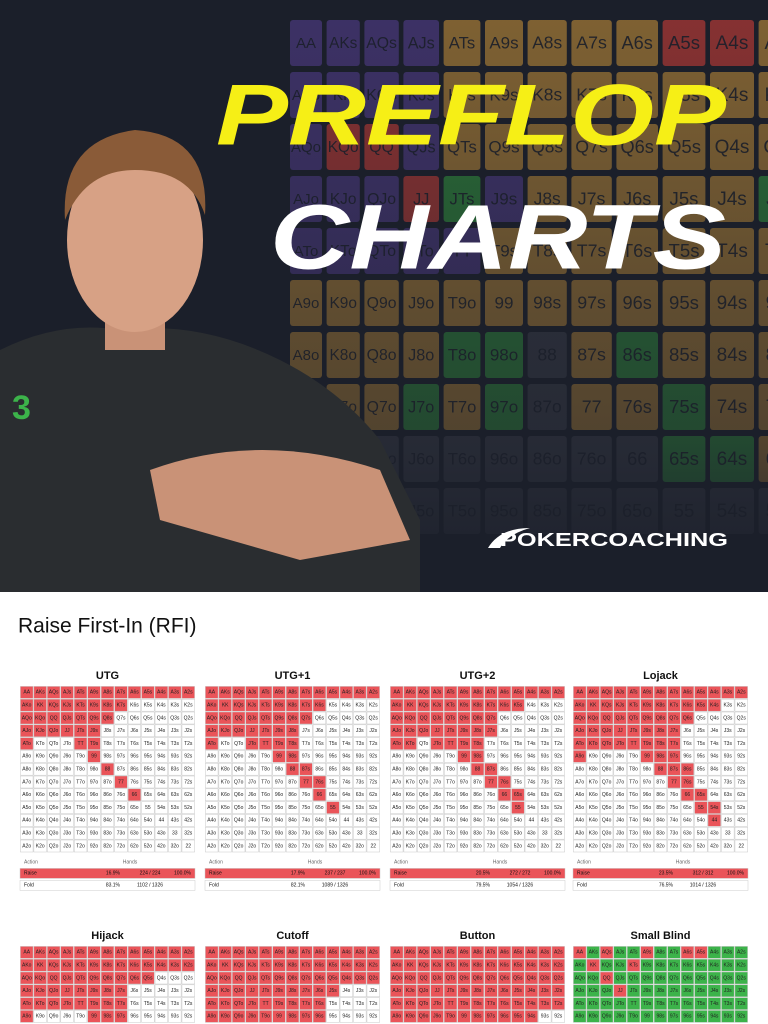 The height and width of the screenshot is (1024, 768). Describe the element at coordinates (265, 757) in the screenshot. I see `hand-label: T9o` at that location.